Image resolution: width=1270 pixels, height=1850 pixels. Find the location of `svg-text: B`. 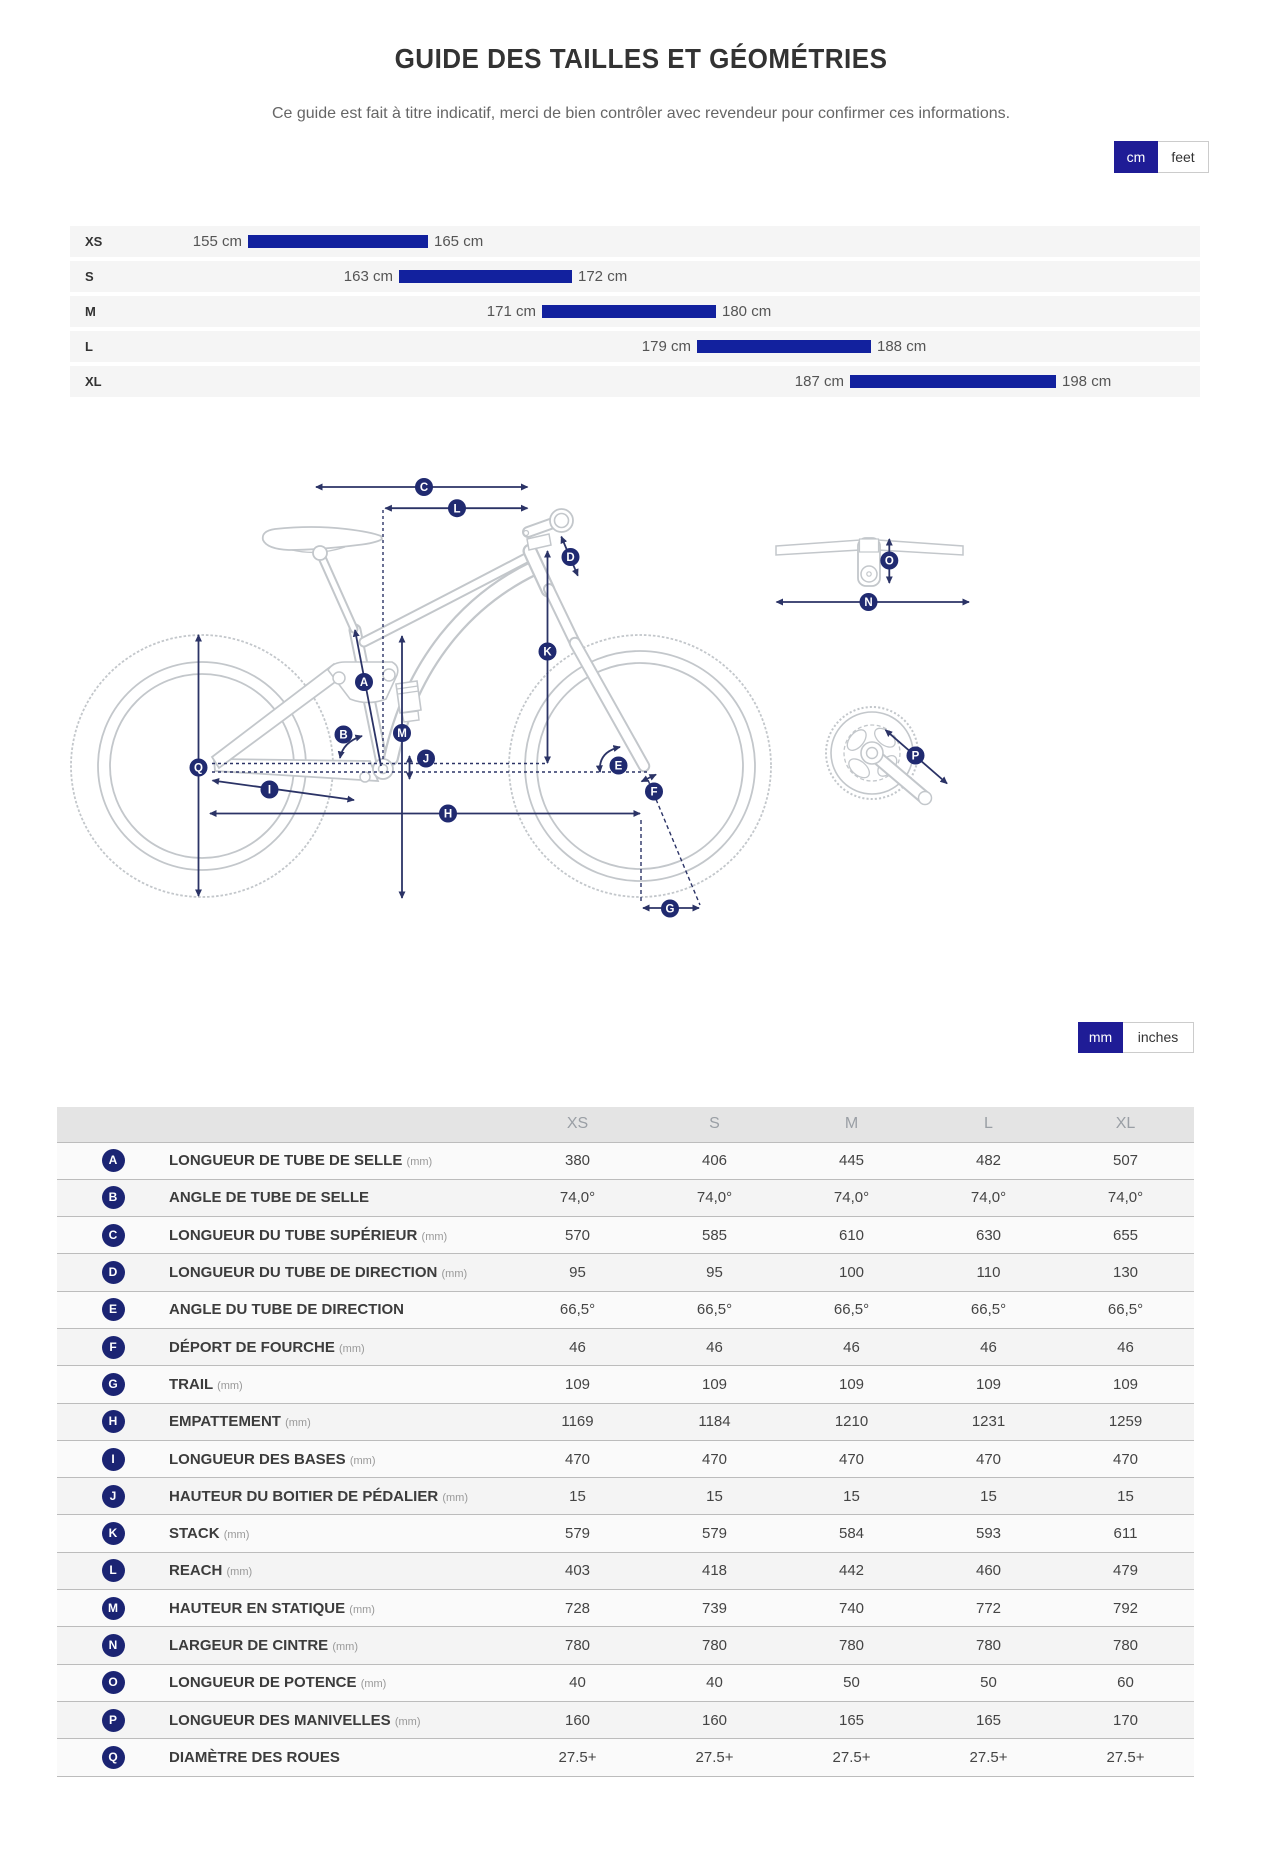

svg-text: B is located at coordinates (343, 736).